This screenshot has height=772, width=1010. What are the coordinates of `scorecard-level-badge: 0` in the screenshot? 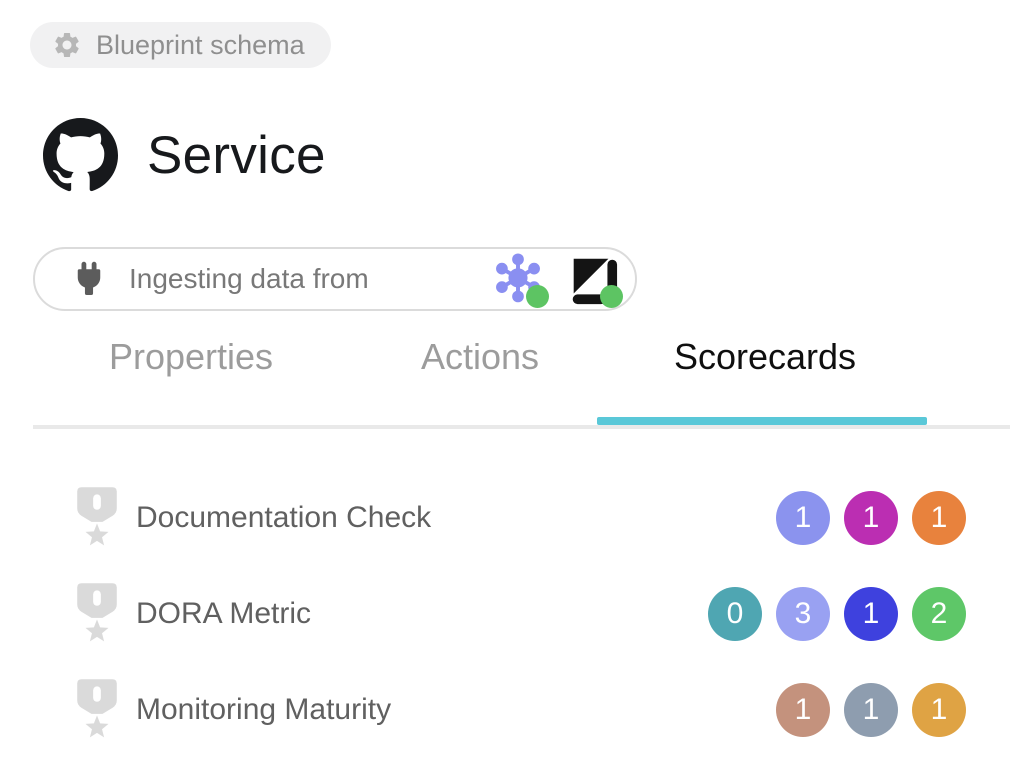 It's located at (735, 614).